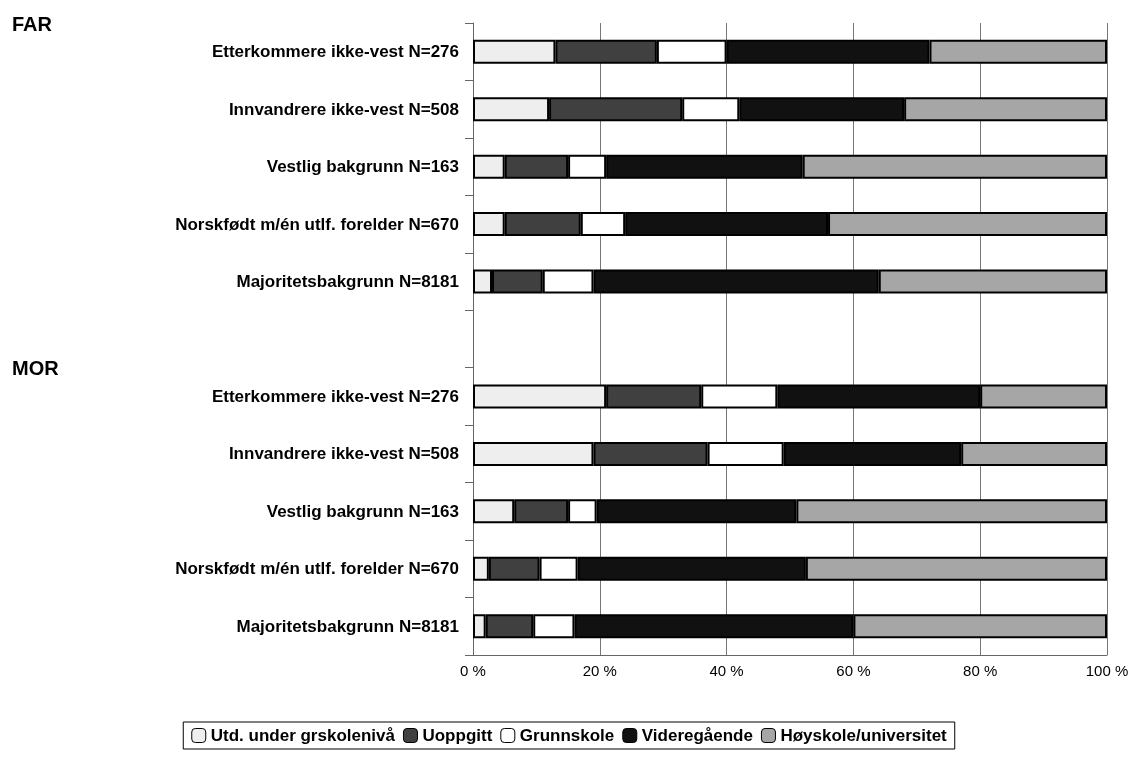  Describe the element at coordinates (36, 368) in the screenshot. I see `text: MOR` at that location.